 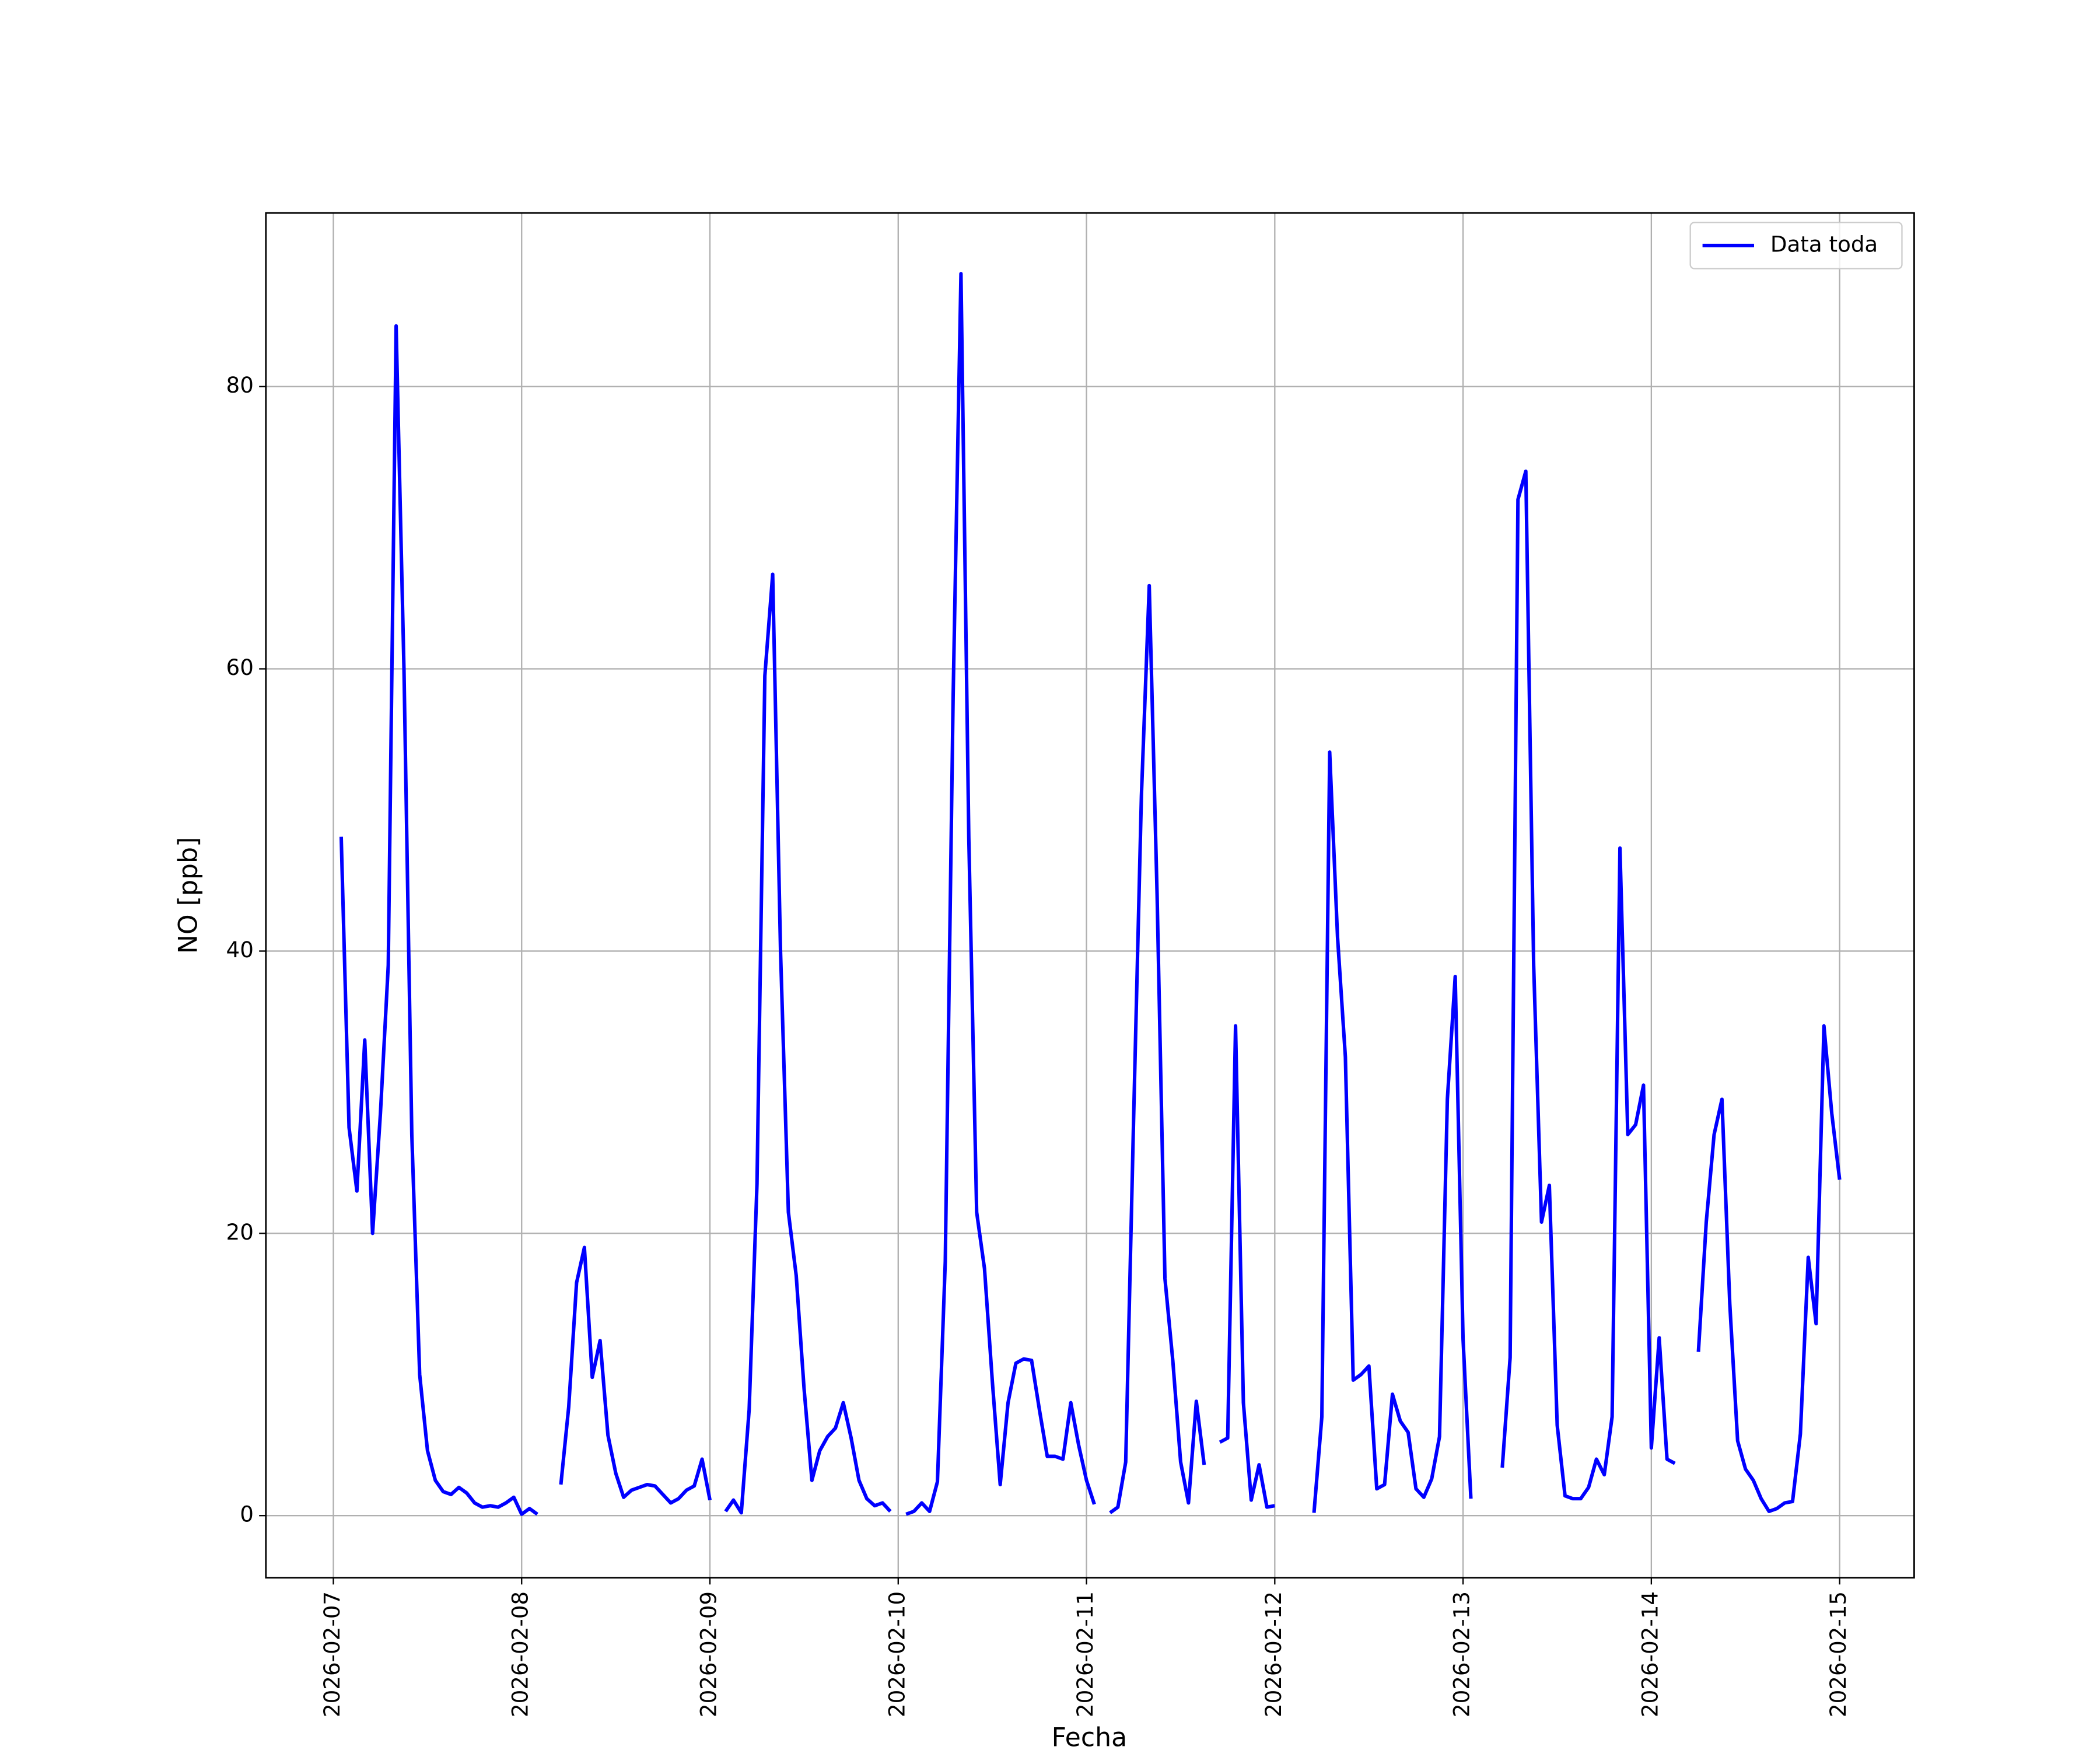 What do you see at coordinates (240, 667) in the screenshot?
I see `y-tick-label: 60` at bounding box center [240, 667].